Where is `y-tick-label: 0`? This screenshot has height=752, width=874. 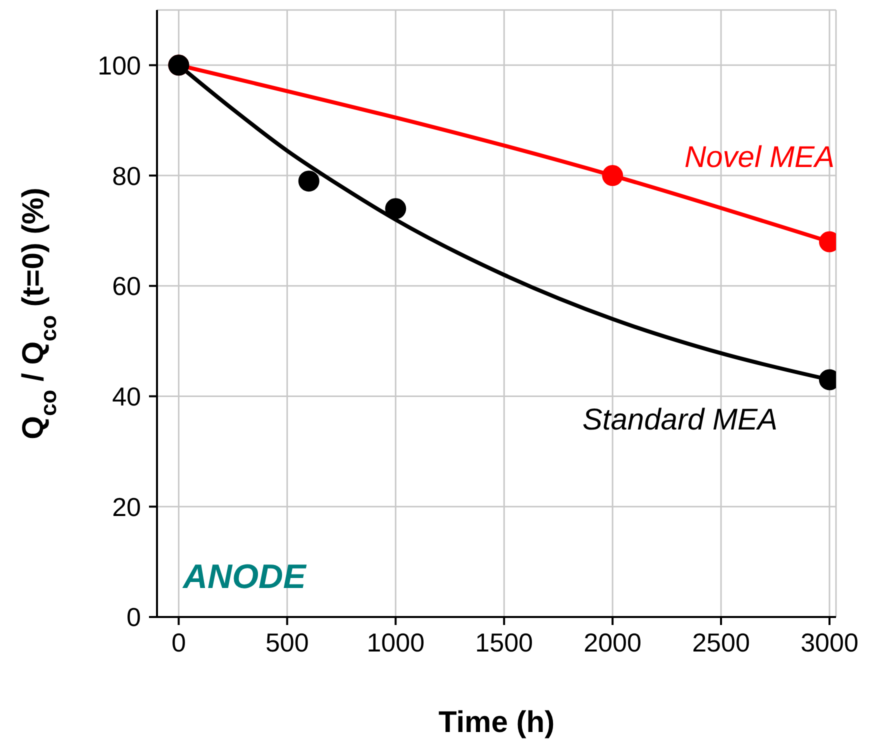 y-tick-label: 0 is located at coordinates (133, 617).